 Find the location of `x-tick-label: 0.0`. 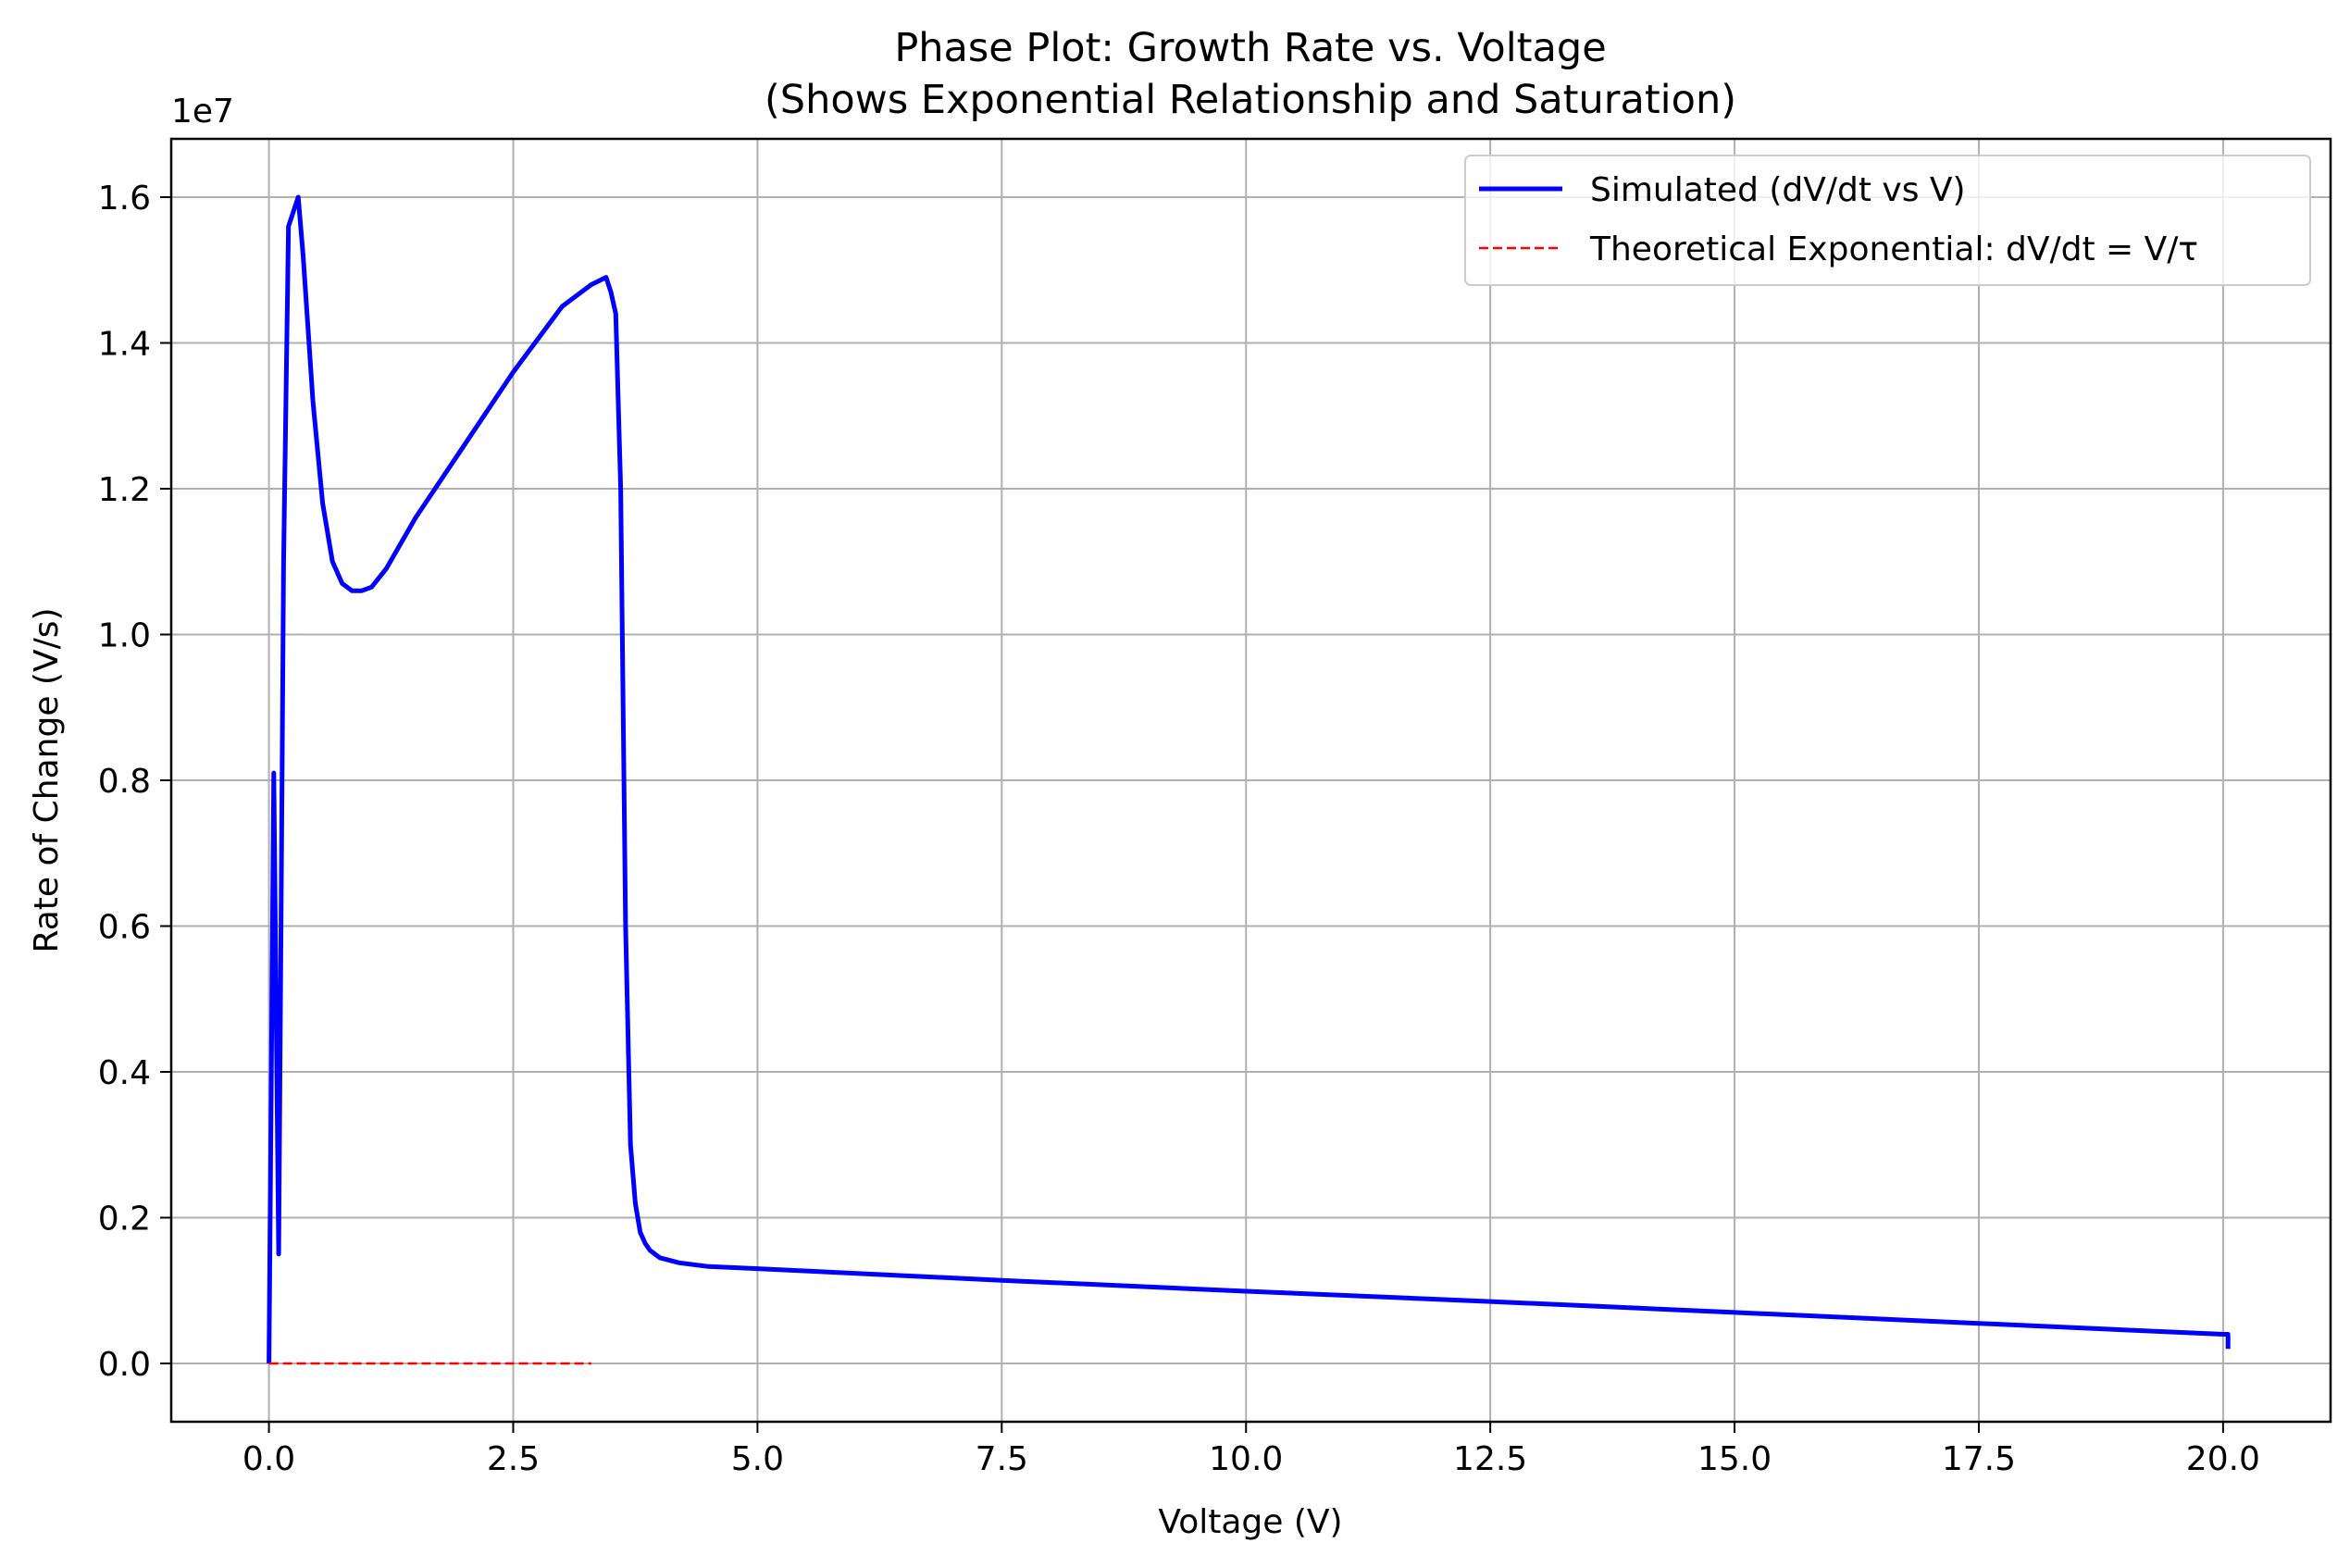

x-tick-label: 0.0 is located at coordinates (268, 1459).